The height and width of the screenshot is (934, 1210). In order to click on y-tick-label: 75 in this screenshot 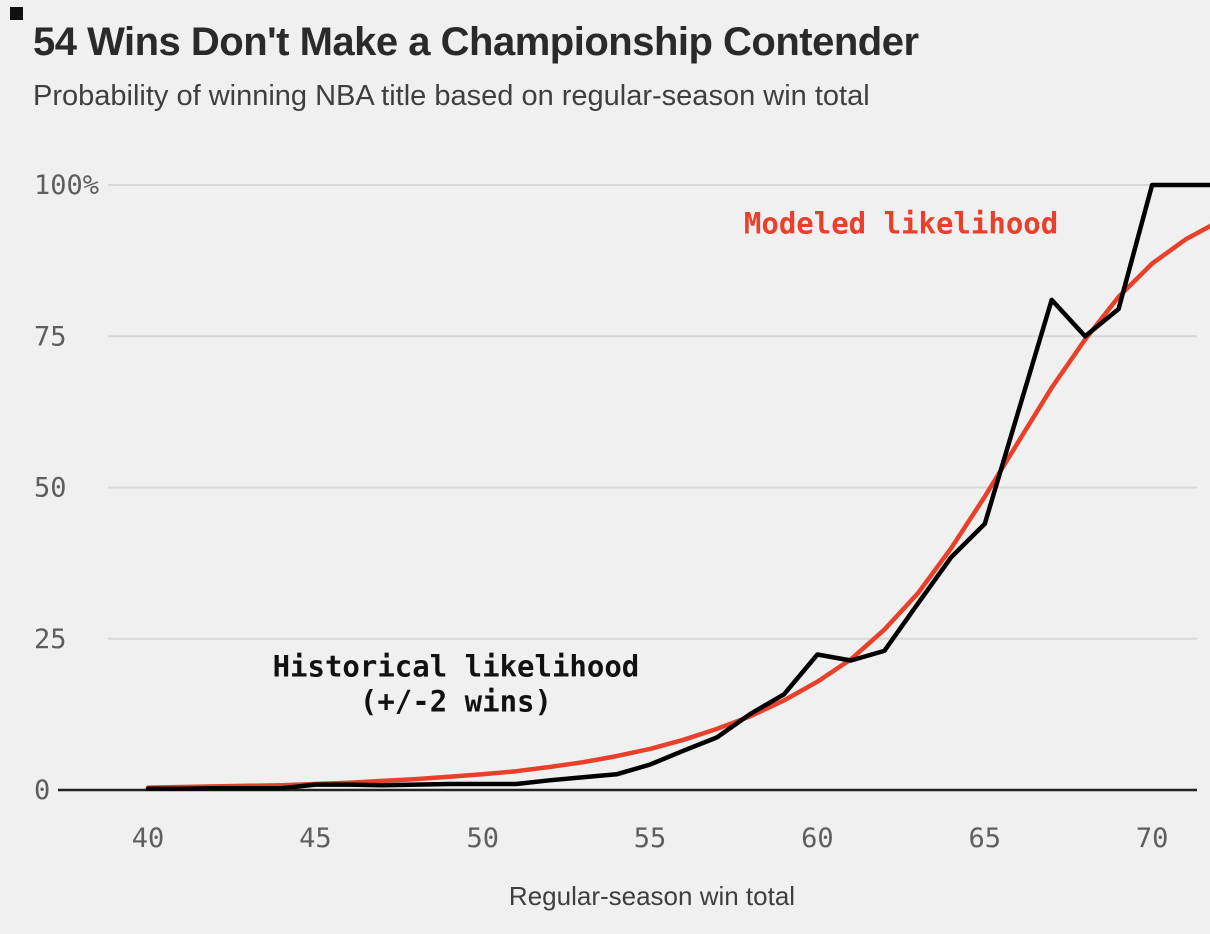, I will do `click(50, 336)`.